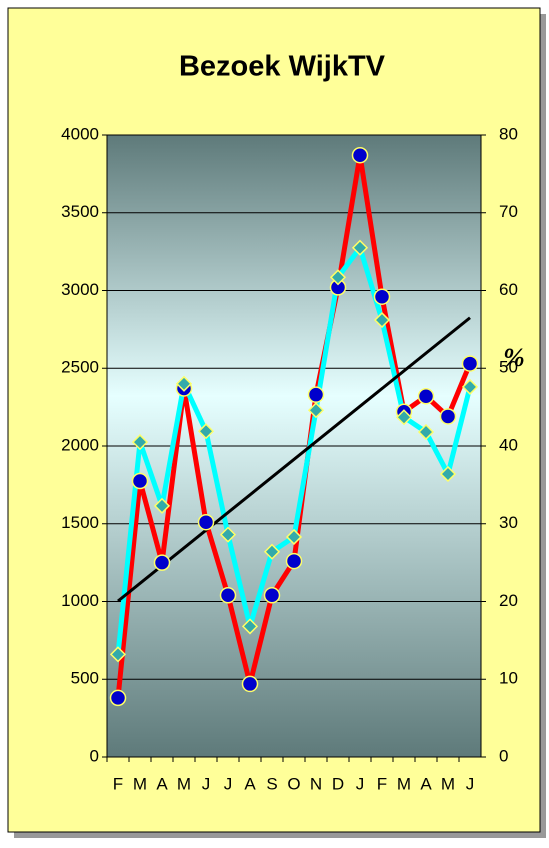 The width and height of the screenshot is (549, 848). What do you see at coordinates (282, 67) in the screenshot?
I see `chart-title: Bezoek WijkTV` at bounding box center [282, 67].